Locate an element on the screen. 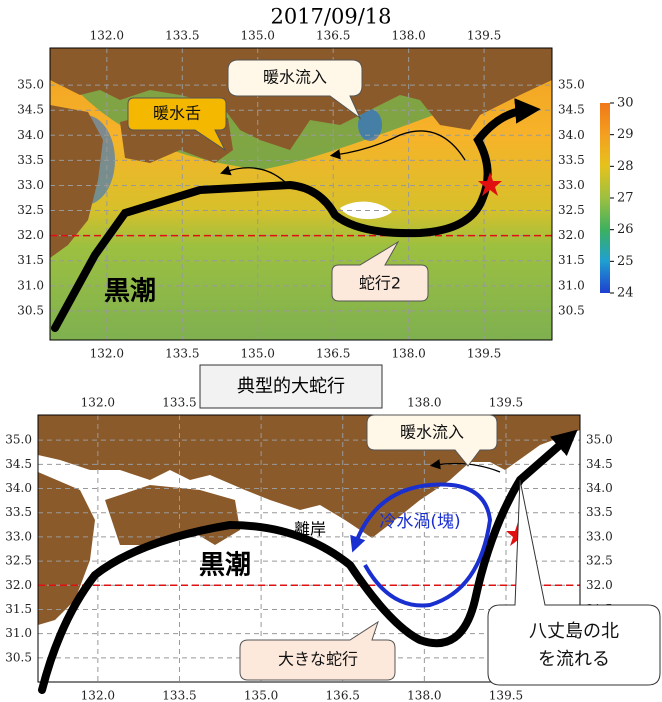 The image size is (662, 702). annotation: 離岸 is located at coordinates (310, 529).